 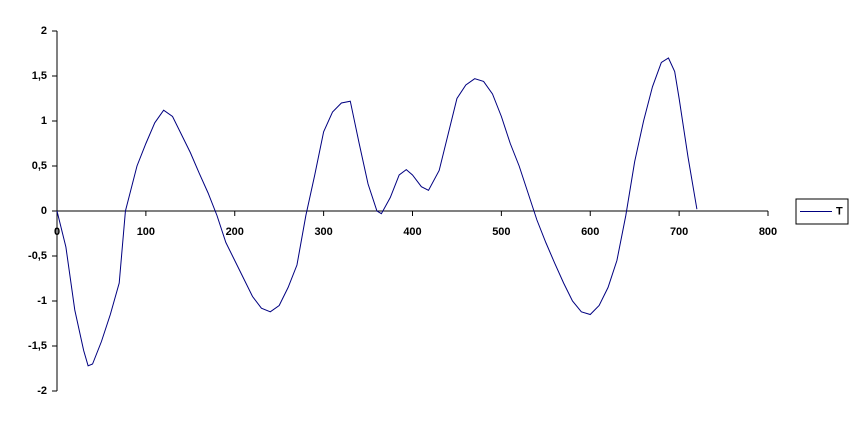 What do you see at coordinates (42, 391) in the screenshot?
I see `y-tick-label: -2` at bounding box center [42, 391].